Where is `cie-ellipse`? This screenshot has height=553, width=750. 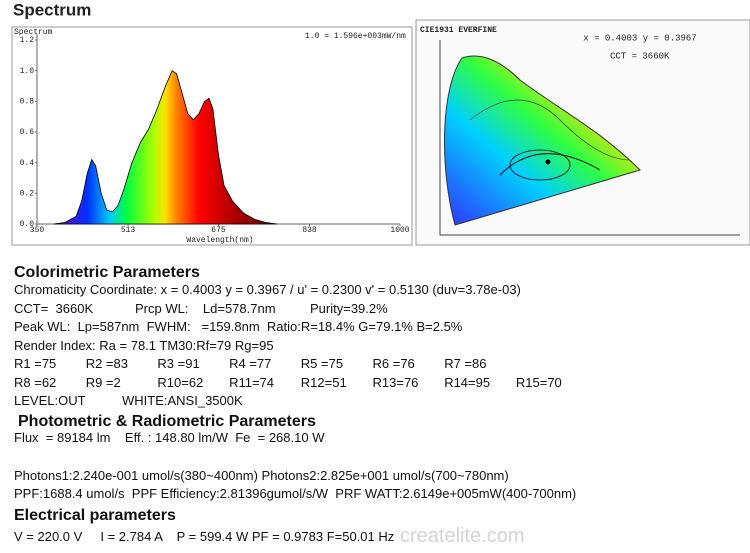 cie-ellipse is located at coordinates (540, 165).